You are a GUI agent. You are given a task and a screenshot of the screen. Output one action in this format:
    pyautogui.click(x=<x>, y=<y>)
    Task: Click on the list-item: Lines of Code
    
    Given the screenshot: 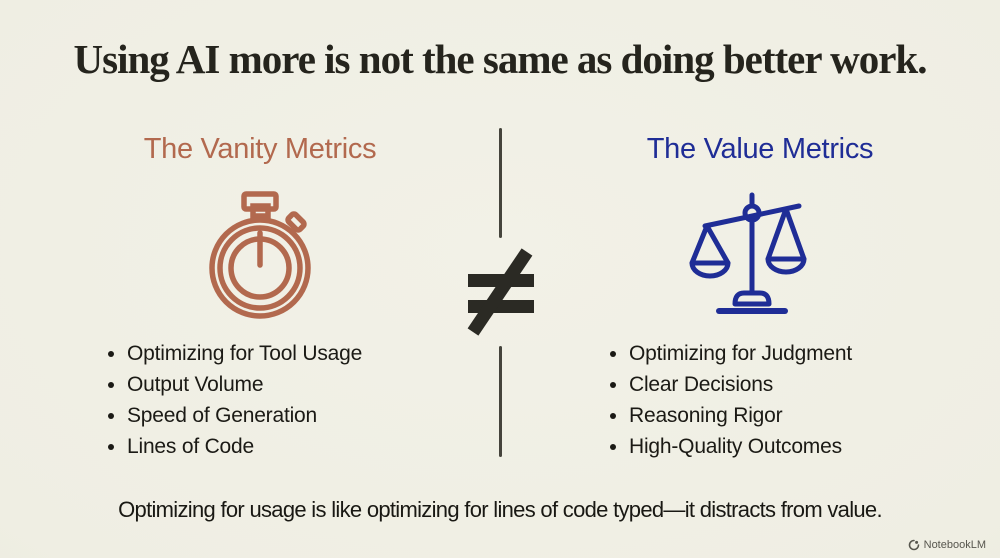 What is the action you would take?
    pyautogui.click(x=278, y=446)
    